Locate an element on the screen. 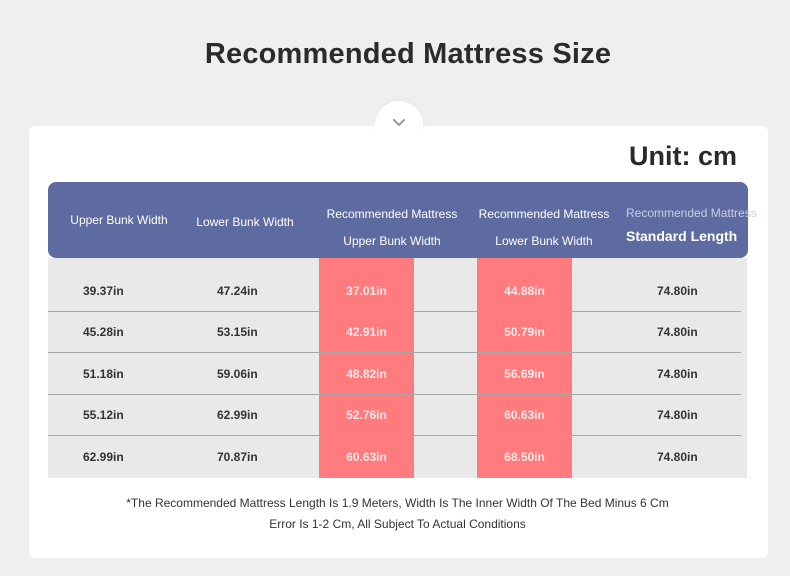 This screenshot has width=790, height=576. header-recommended-upper-width: Recommended Mattress Upper Bunk Width is located at coordinates (392, 228).